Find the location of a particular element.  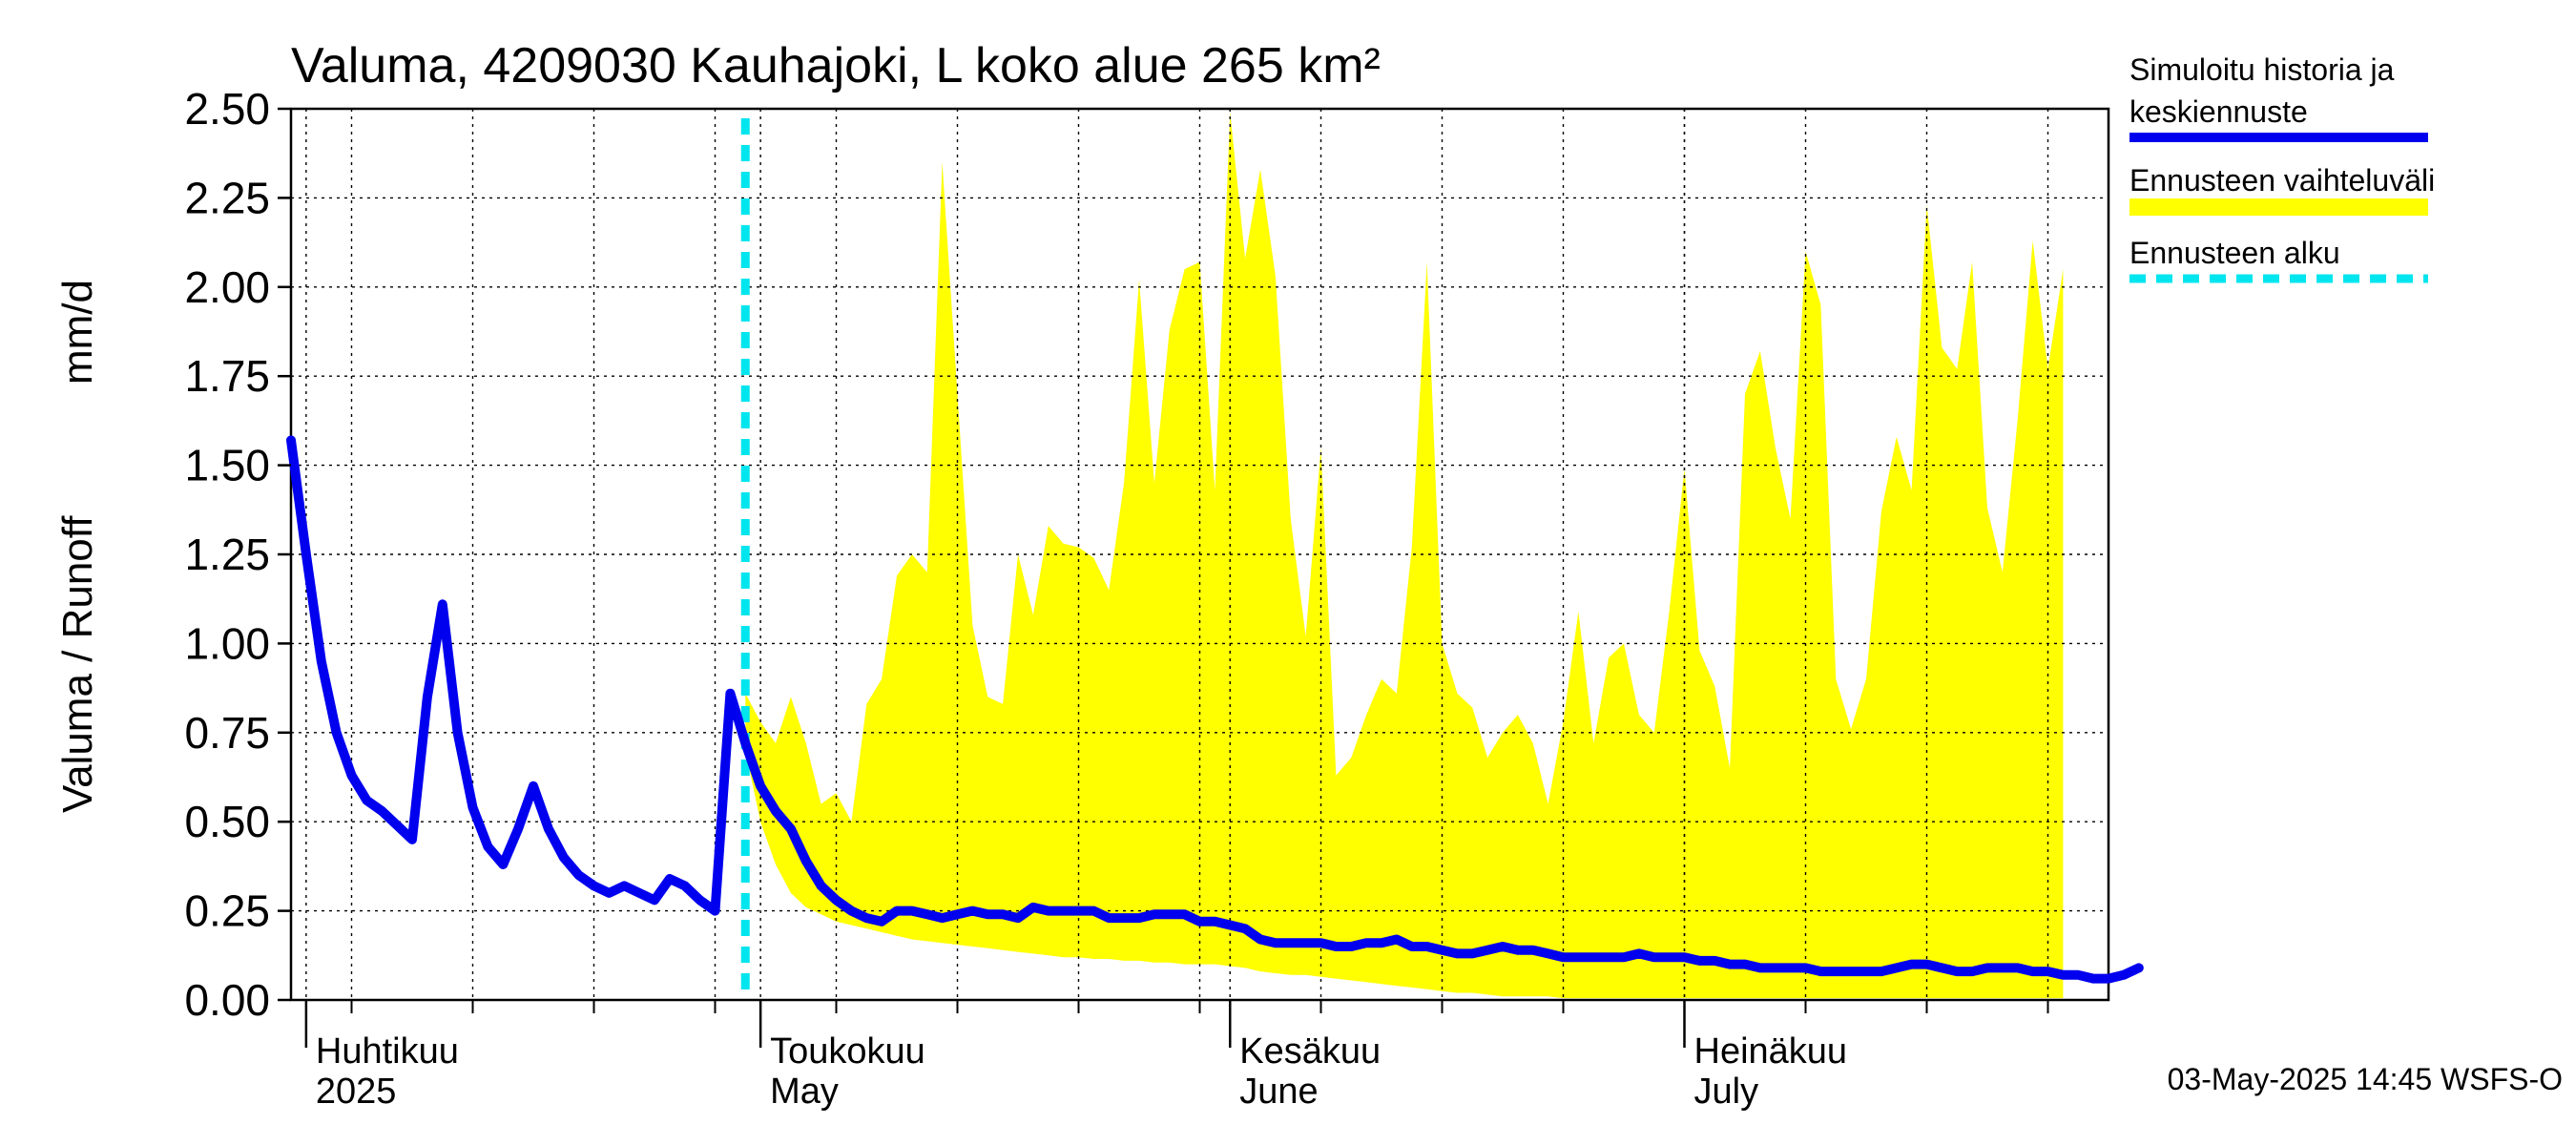

y-tick-label: 2.25 is located at coordinates (227, 198).